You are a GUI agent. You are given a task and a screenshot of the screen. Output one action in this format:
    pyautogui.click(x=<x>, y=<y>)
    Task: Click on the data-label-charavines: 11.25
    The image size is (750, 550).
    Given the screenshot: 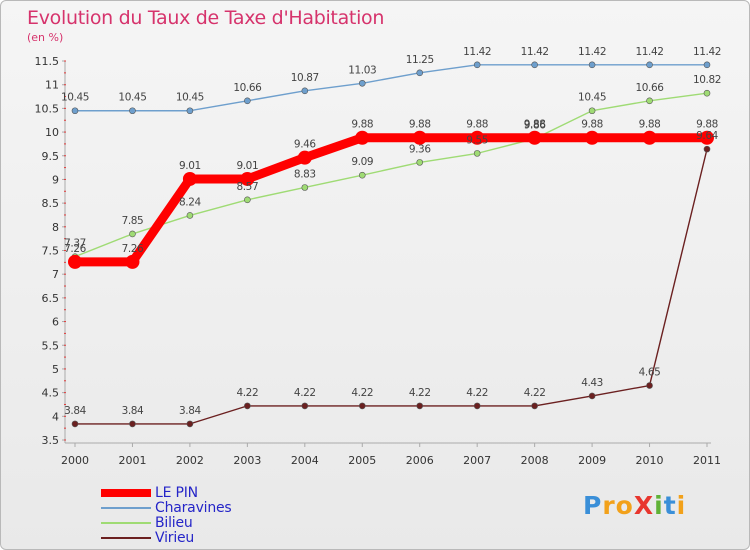 What is the action you would take?
    pyautogui.click(x=420, y=60)
    